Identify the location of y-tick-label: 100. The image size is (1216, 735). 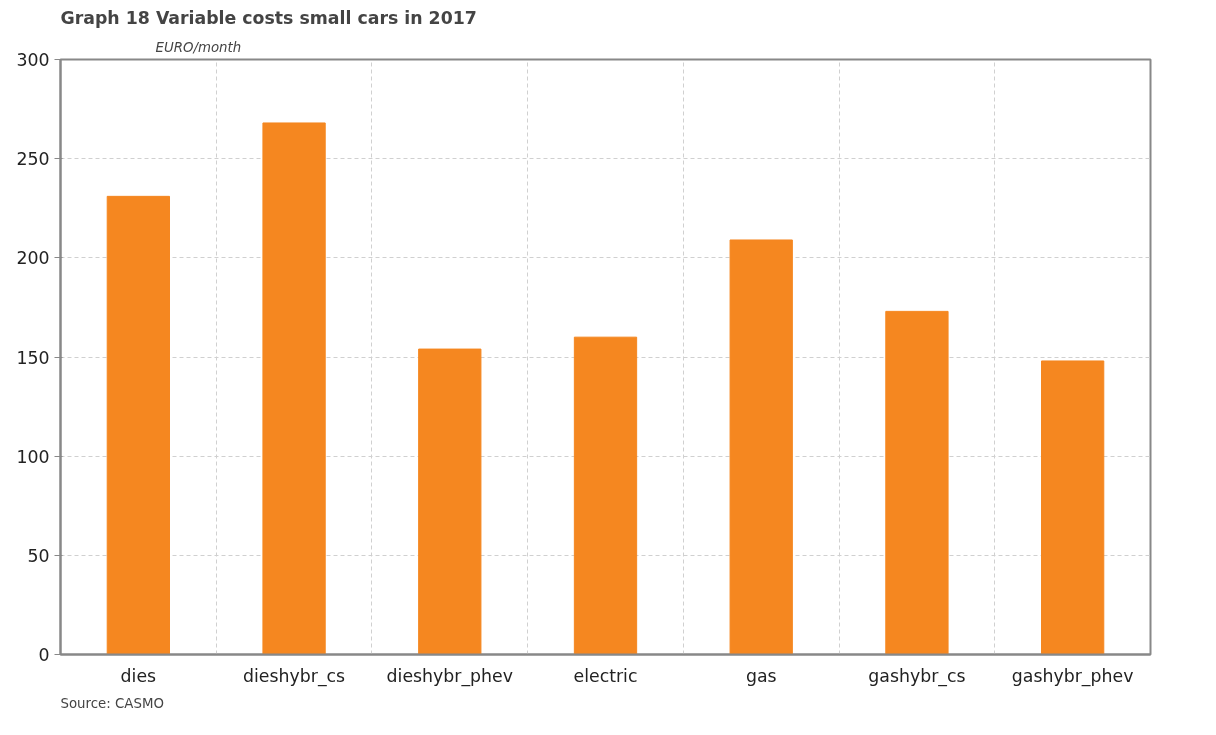
(33, 456).